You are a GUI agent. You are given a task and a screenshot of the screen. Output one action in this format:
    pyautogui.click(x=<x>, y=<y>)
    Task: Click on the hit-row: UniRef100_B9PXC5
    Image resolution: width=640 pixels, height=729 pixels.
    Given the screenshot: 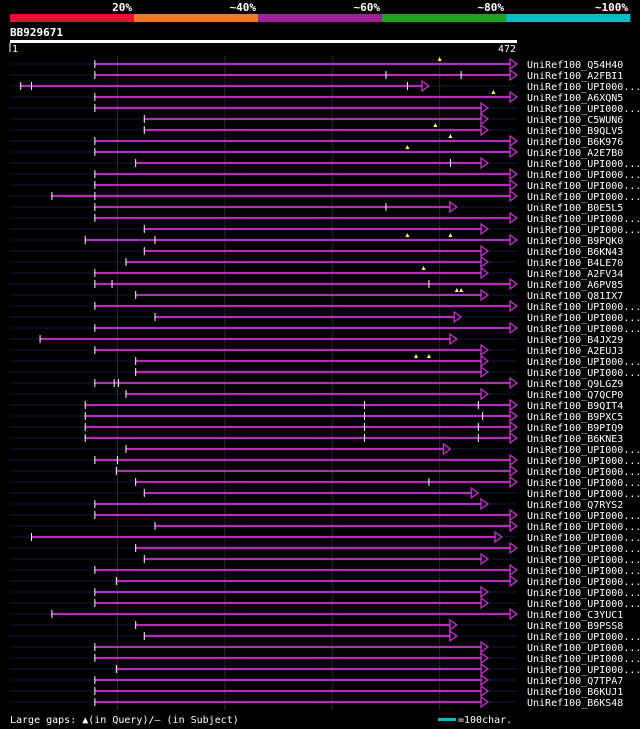 What is the action you would take?
    pyautogui.click(x=316, y=416)
    